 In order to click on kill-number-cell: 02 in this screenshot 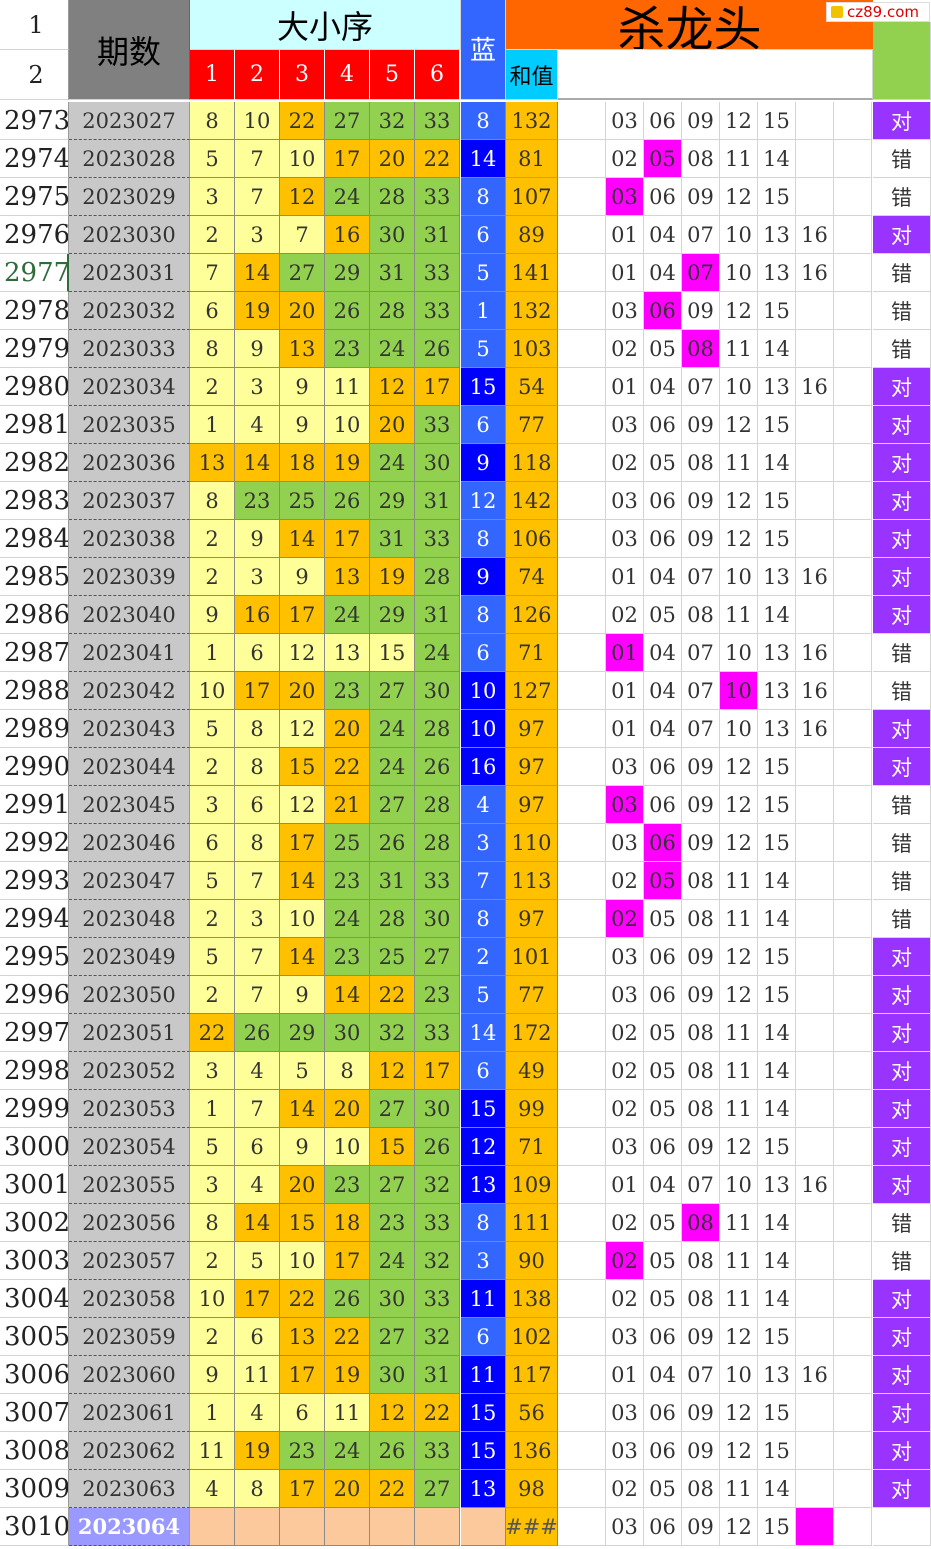, I will do `click(625, 159)`.